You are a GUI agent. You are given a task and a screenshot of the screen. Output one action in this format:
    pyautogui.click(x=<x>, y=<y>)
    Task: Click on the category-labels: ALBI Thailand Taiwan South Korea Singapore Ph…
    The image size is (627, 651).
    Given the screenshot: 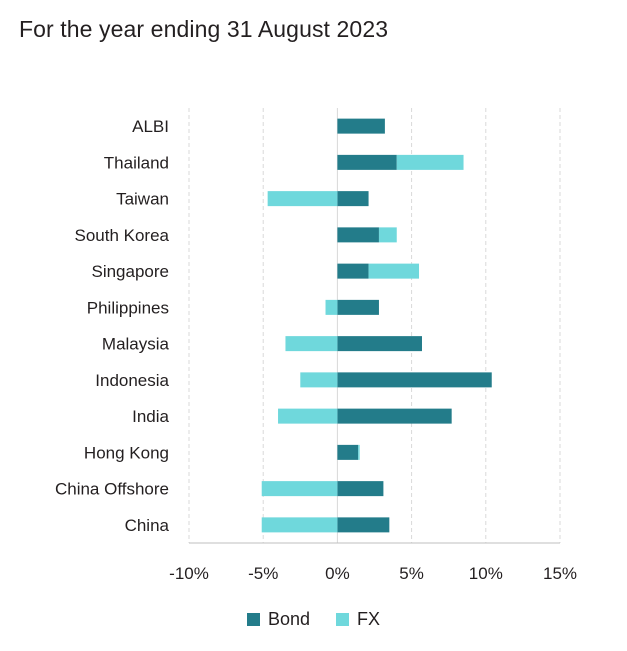 What is the action you would take?
    pyautogui.click(x=112, y=326)
    